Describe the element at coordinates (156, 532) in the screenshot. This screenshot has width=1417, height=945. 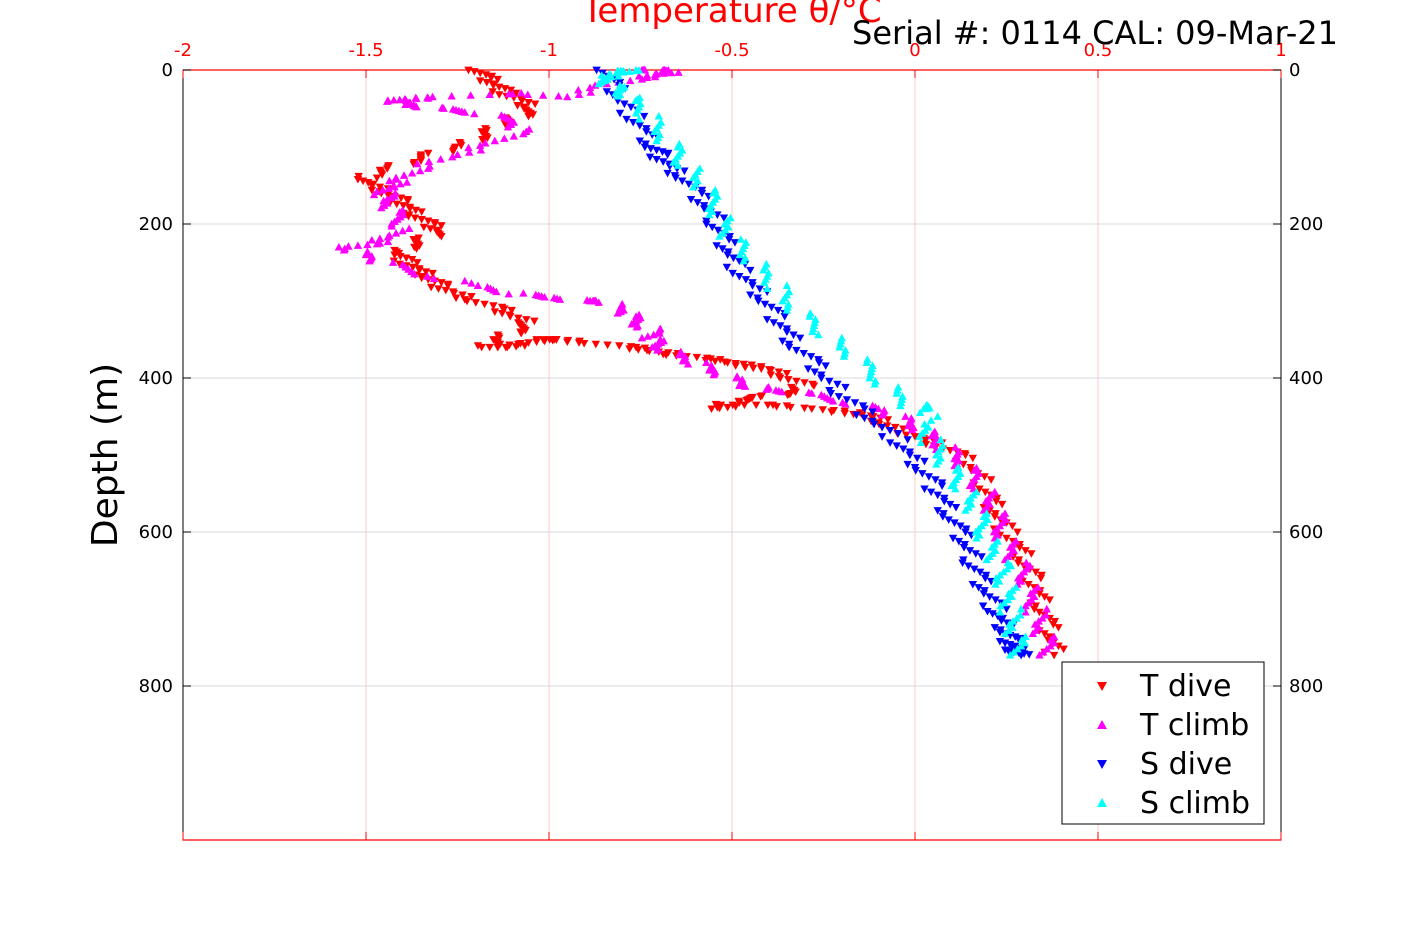
I see `y-tick-label-left: 600` at that location.